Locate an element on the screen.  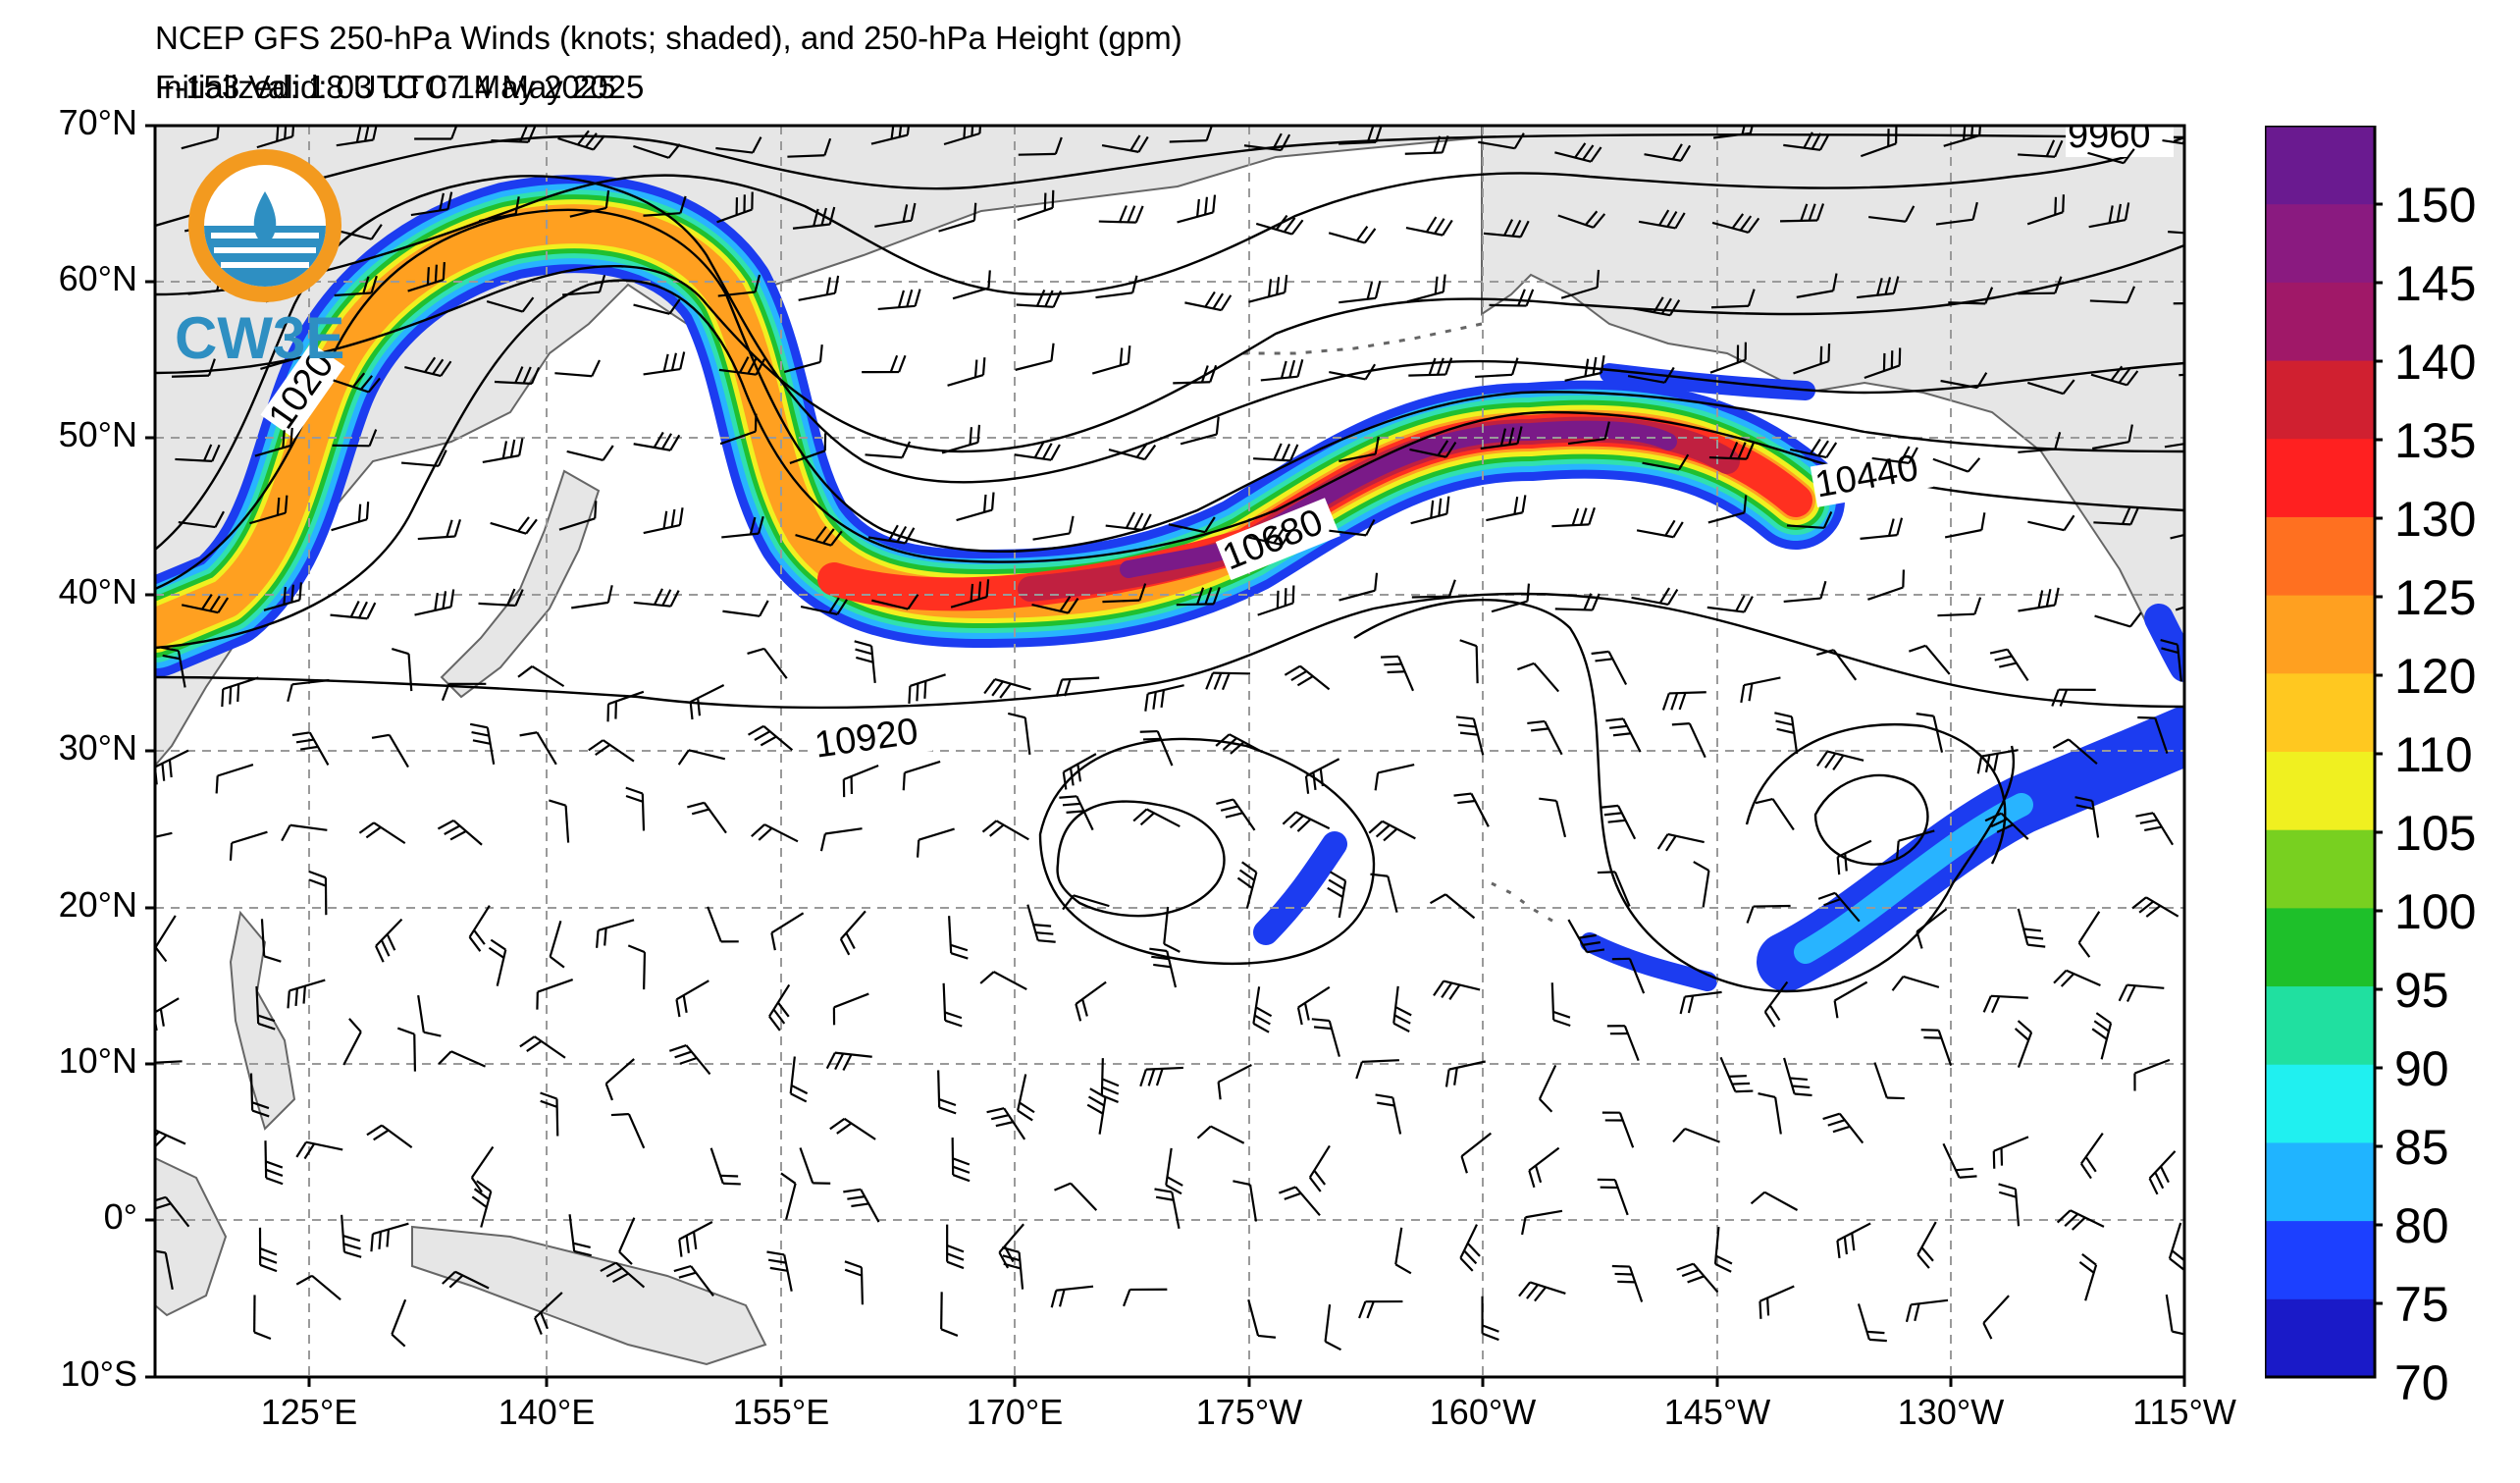
lon-label-170e: 170°E is located at coordinates (1015, 1412).